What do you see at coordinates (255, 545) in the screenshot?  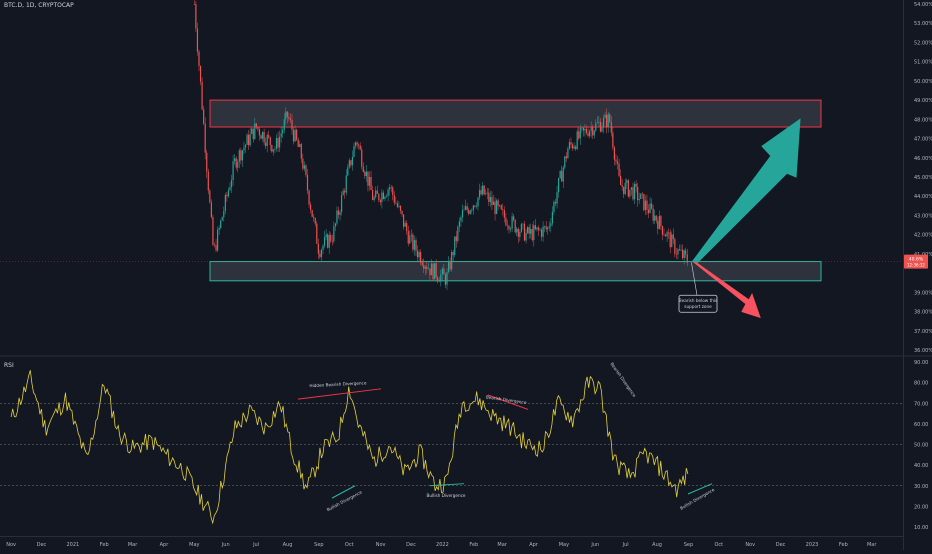 I see `time-axis-label: Jul` at bounding box center [255, 545].